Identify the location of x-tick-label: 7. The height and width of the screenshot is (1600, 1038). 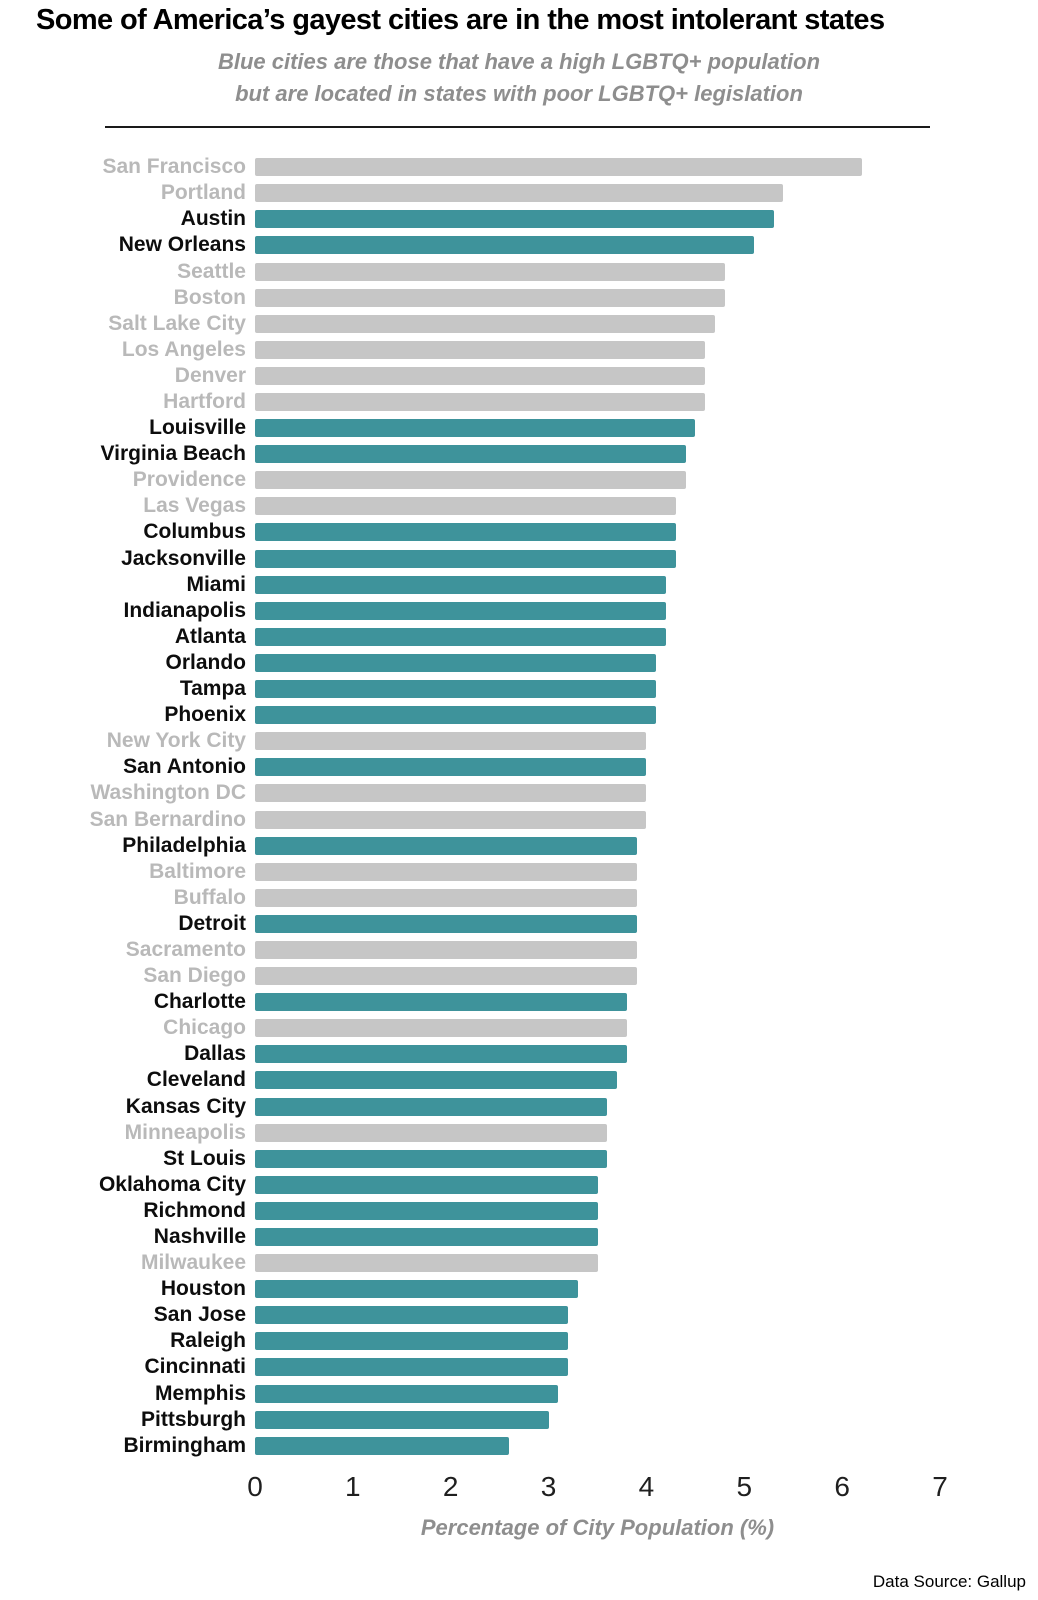
(940, 1486).